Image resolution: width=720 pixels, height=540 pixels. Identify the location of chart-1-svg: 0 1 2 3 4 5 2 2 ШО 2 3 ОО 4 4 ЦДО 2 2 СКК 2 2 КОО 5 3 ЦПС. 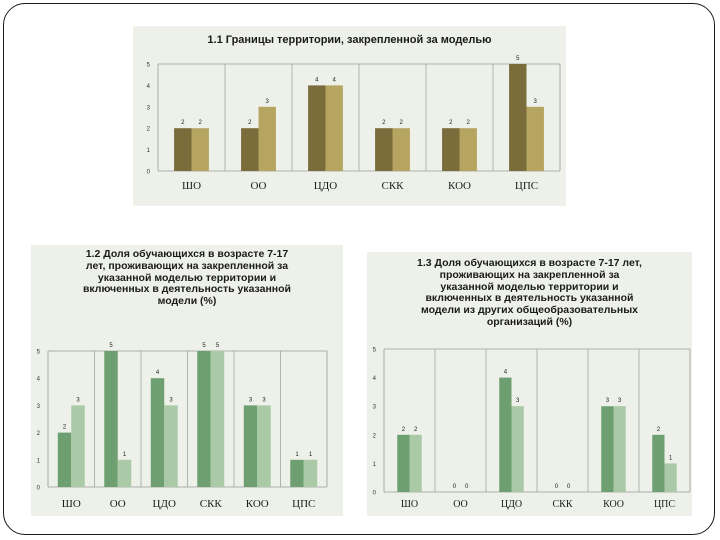
(354, 124).